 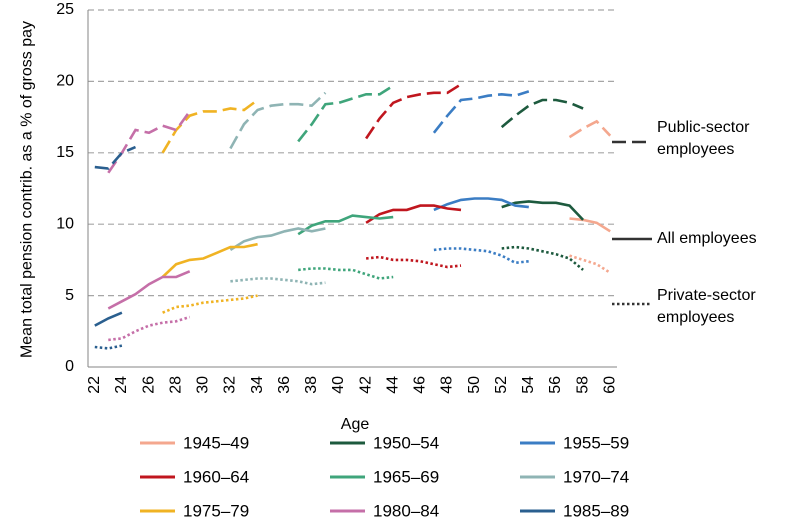 What do you see at coordinates (528, 385) in the screenshot?
I see `x-tick-label: 54` at bounding box center [528, 385].